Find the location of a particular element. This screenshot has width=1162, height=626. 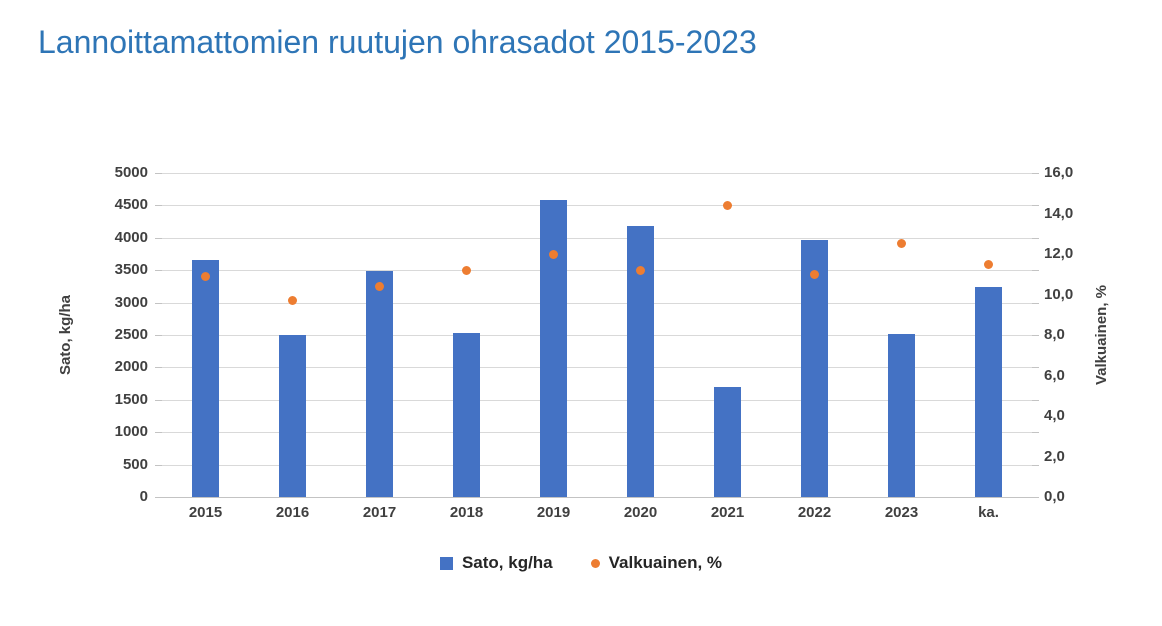

x-axis-label-2020: 2020 is located at coordinates (640, 512).